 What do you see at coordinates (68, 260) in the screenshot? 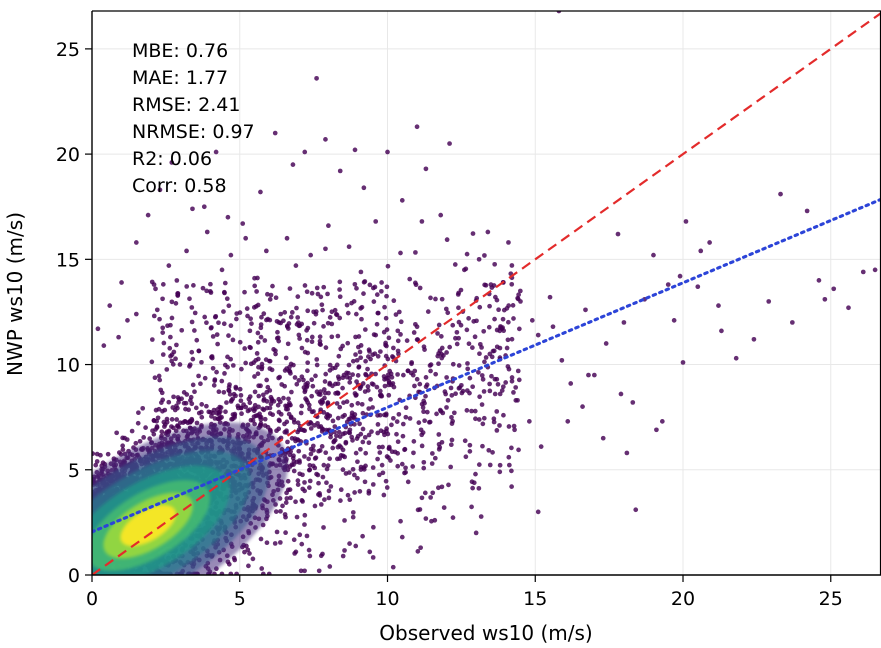
I see `y-tick-label: 15` at bounding box center [68, 260].